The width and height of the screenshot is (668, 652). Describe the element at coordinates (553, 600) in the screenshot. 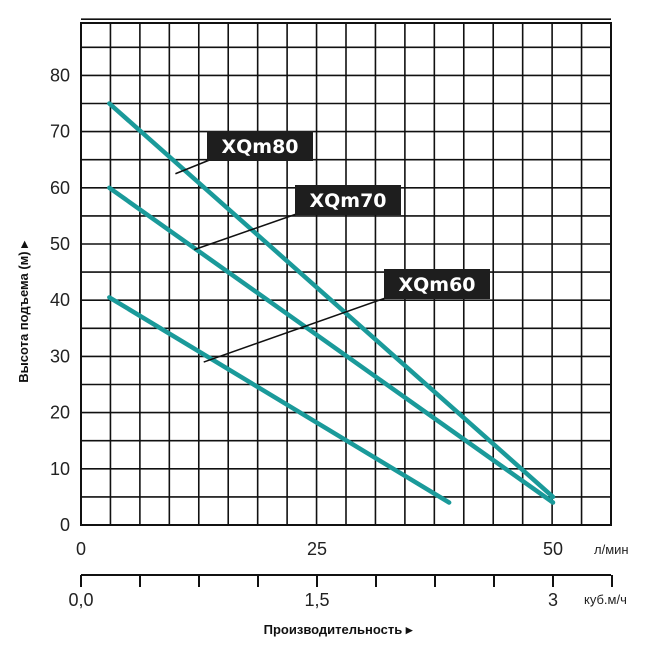

I see `x2-tick-label: 3` at that location.